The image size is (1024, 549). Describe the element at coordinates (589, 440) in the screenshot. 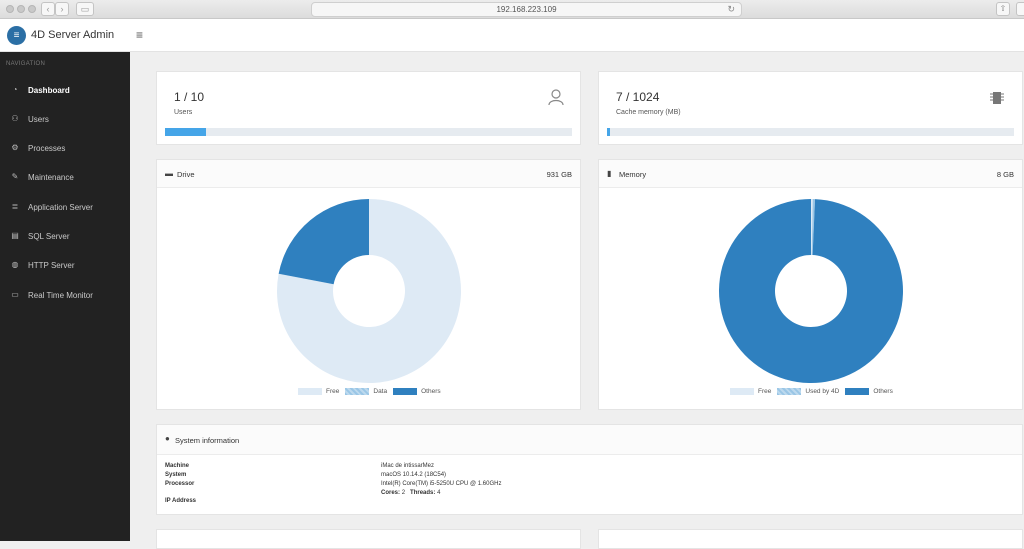

I see `system-info-header: ● System information` at that location.